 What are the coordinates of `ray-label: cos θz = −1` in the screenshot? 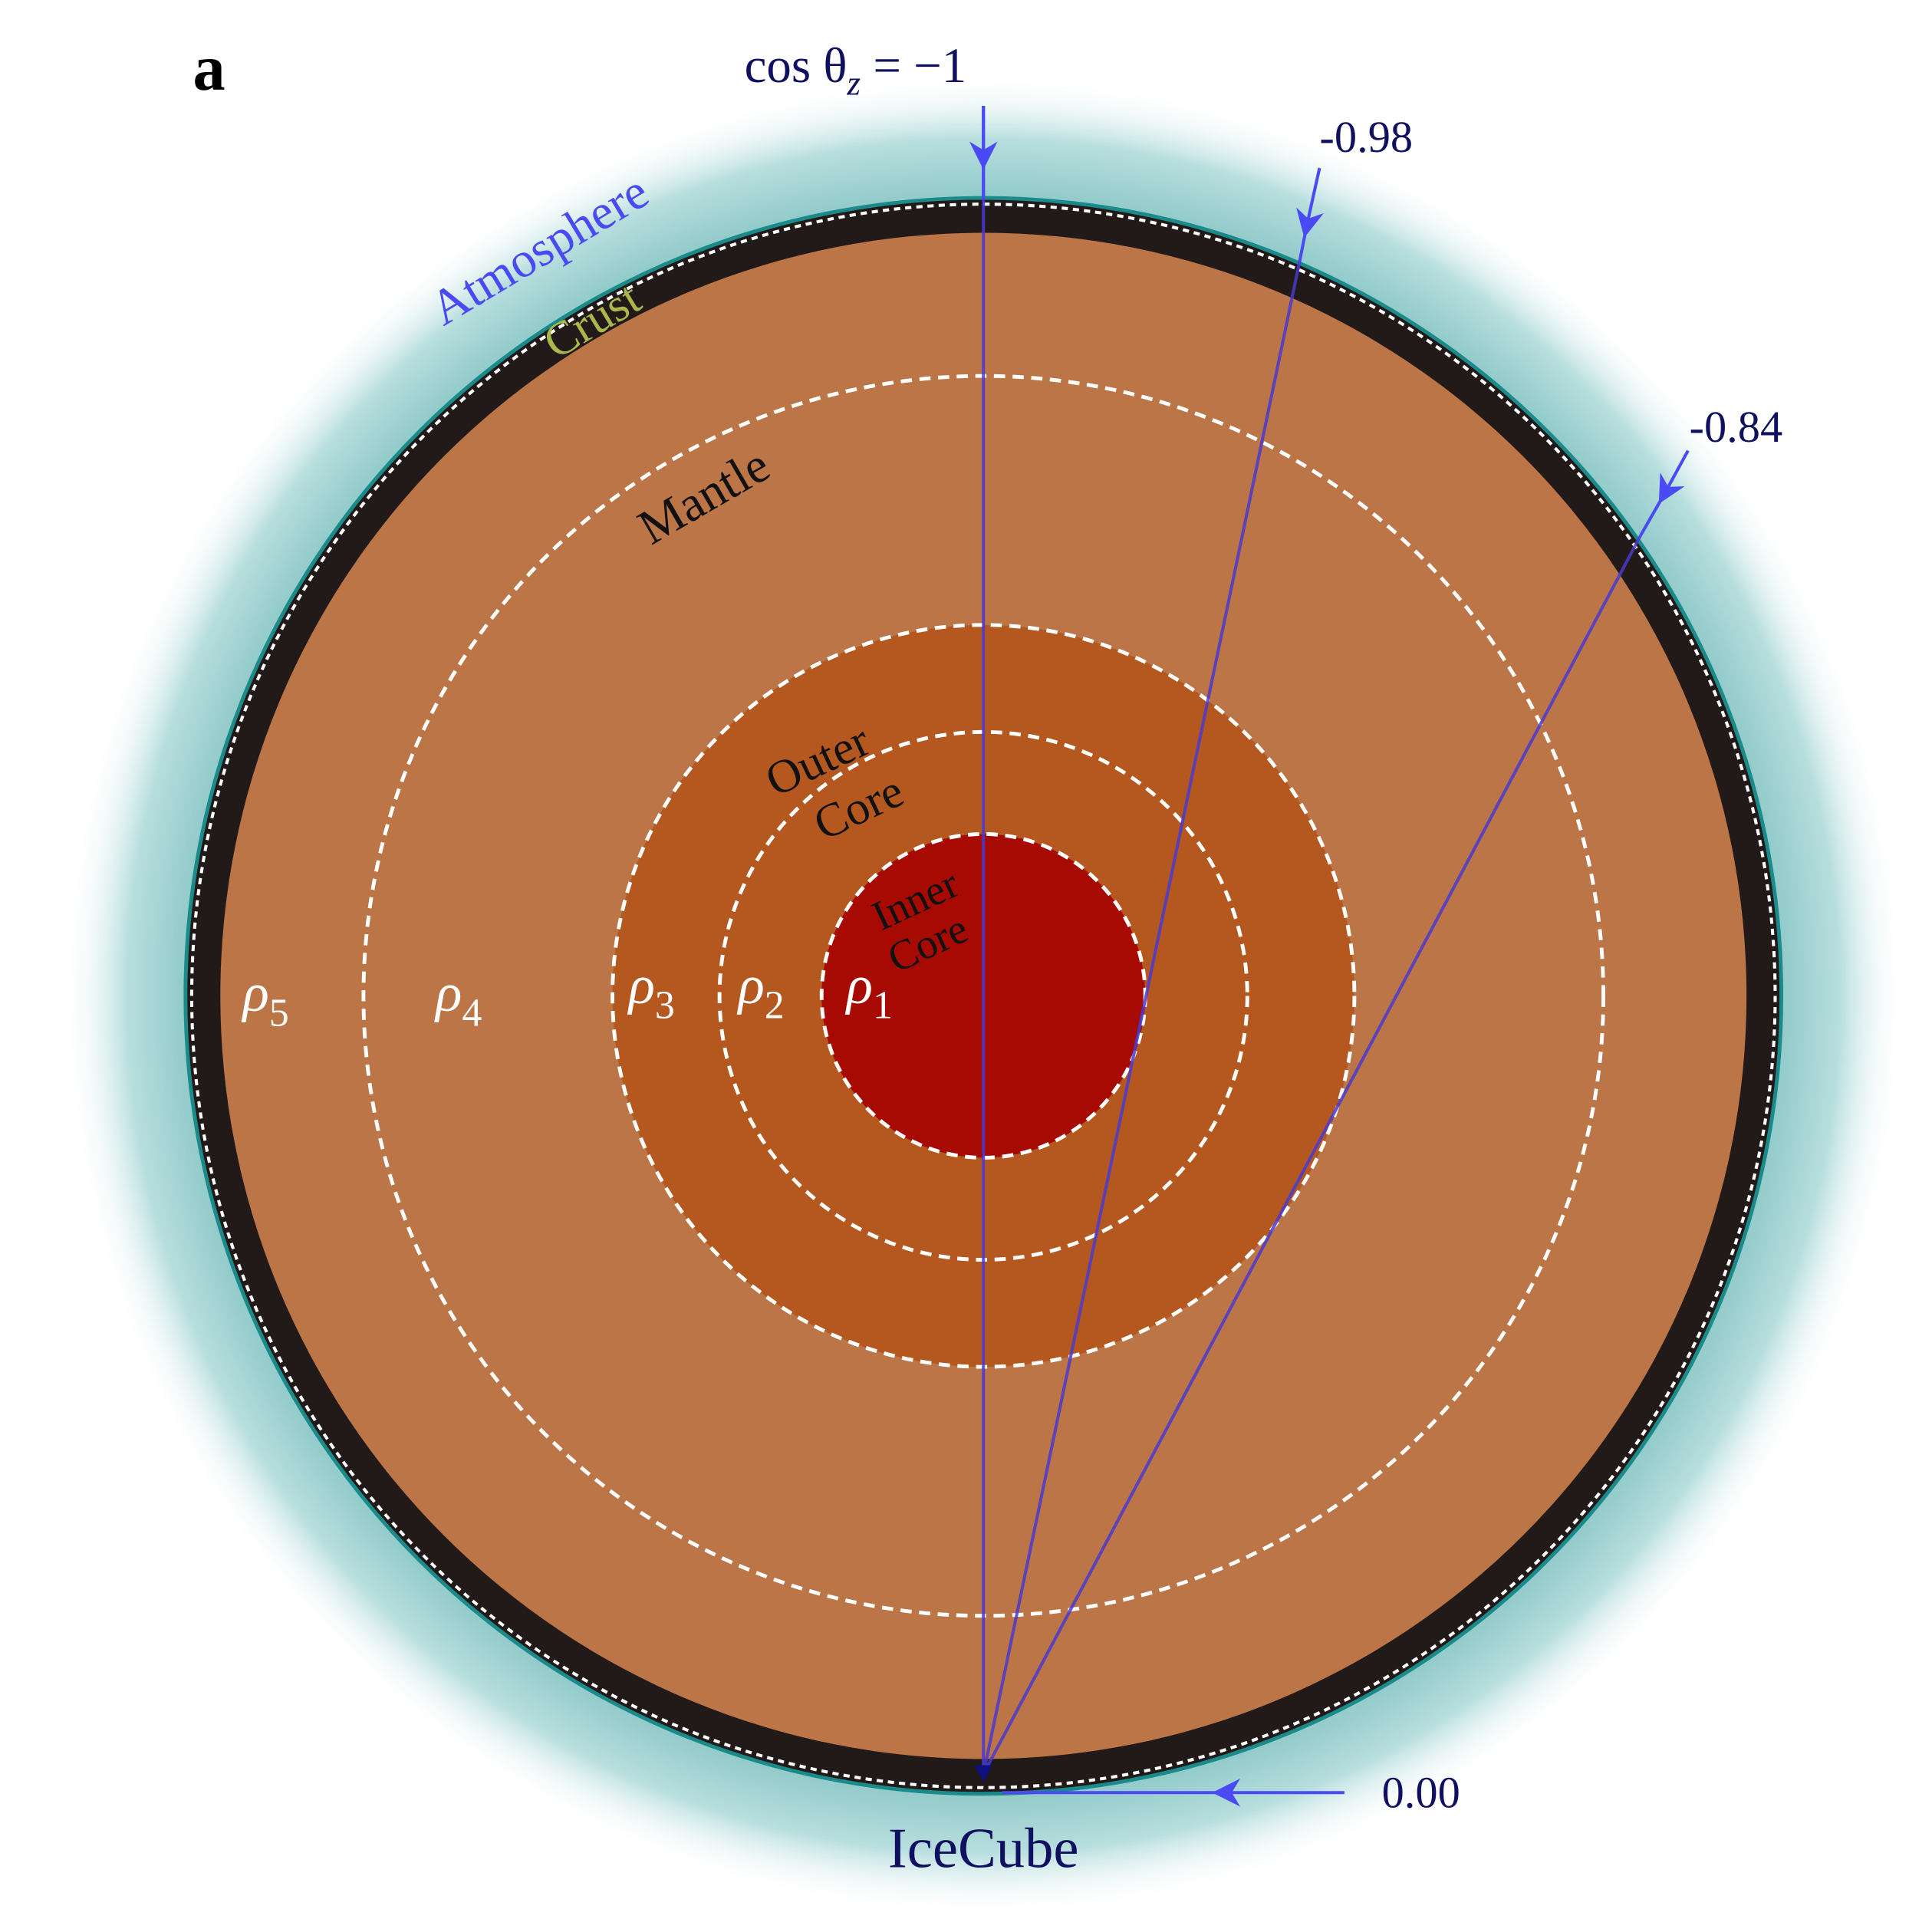 It's located at (856, 70).